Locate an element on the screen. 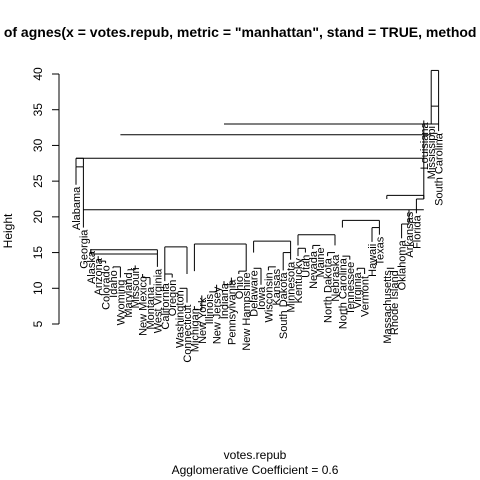 The image size is (480, 480). x-axis-sublabel: Agglomerative Coefficient = 0.6 is located at coordinates (255, 470).